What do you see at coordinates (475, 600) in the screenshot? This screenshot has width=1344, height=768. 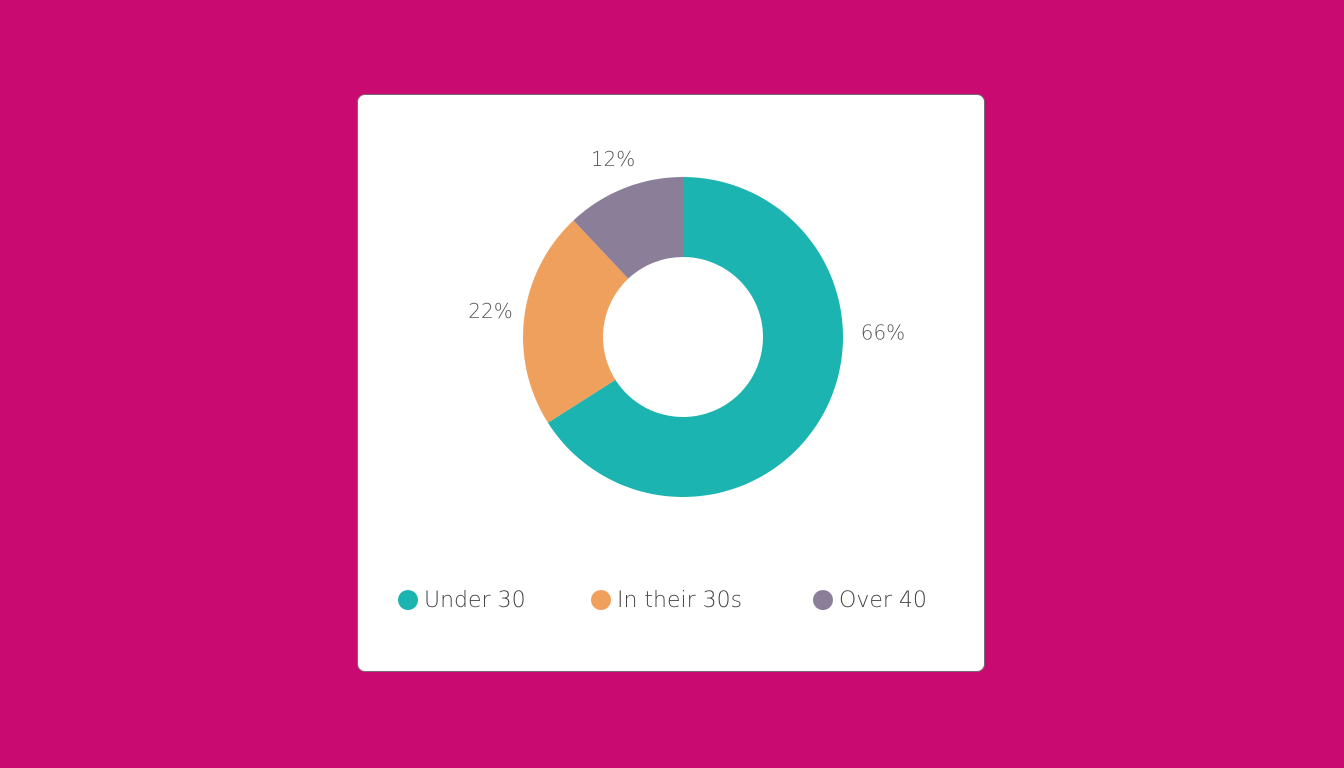 I see `legend-label-under-30: Under 30` at bounding box center [475, 600].